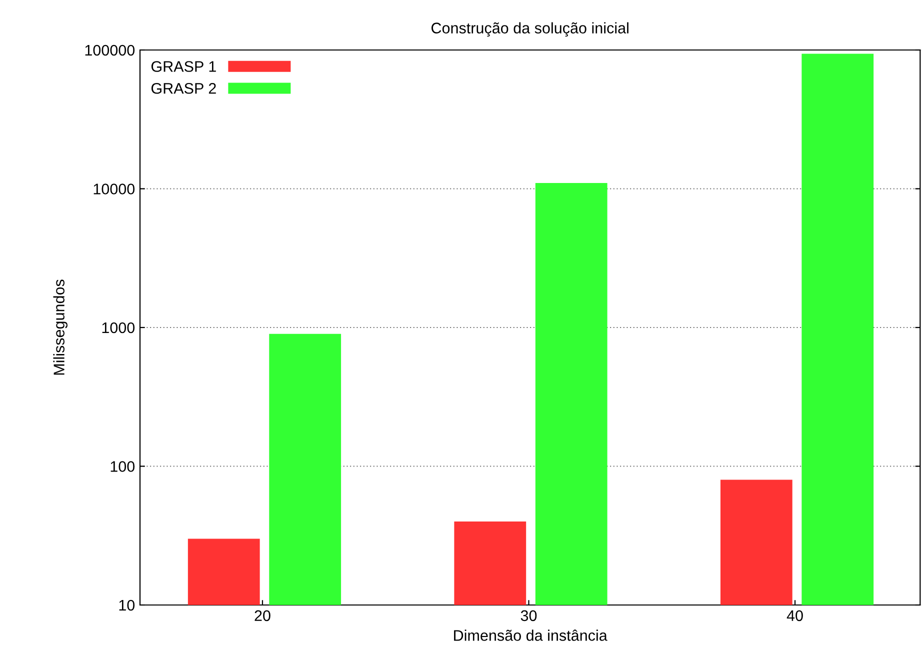 The height and width of the screenshot is (661, 922). What do you see at coordinates (114, 189) in the screenshot?
I see `y-tick-label: 10000` at bounding box center [114, 189].